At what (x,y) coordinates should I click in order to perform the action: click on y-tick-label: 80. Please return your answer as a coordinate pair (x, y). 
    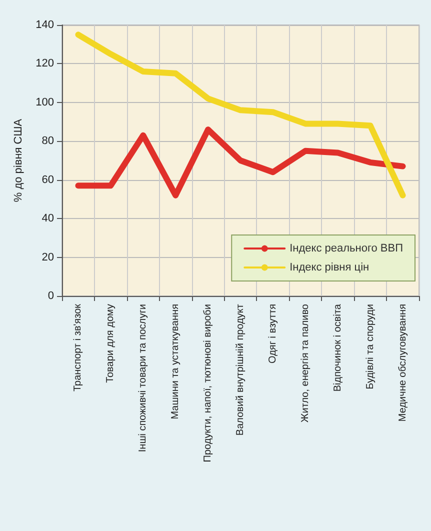
    Looking at the image, I should click on (48, 141).